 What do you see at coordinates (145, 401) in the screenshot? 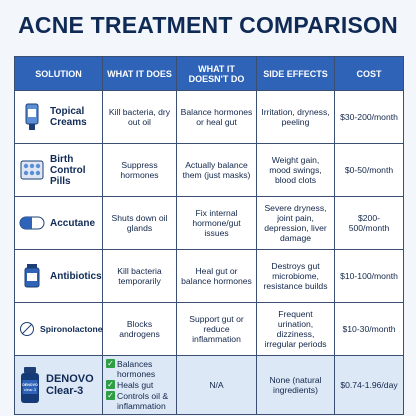
I see `benefit-text: Controls oil & inflammation` at bounding box center [145, 401].